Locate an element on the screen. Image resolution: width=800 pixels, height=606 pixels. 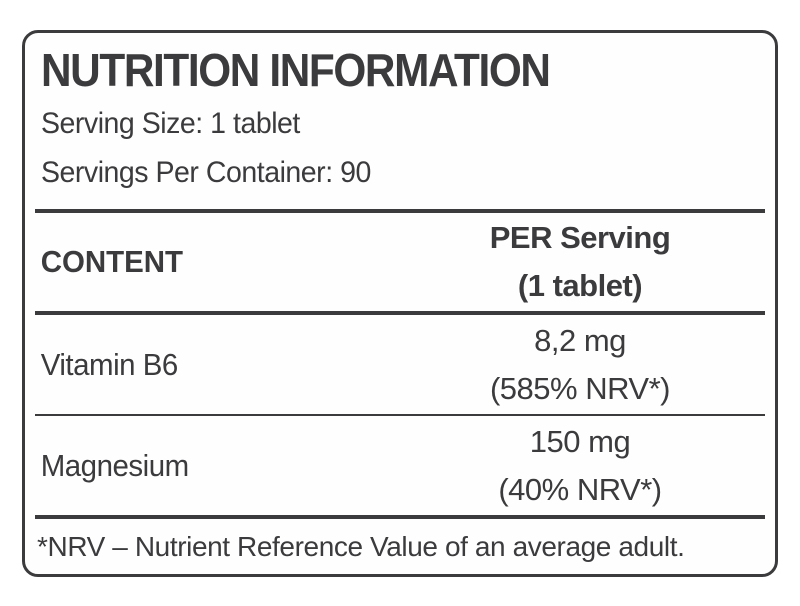
divider-top-thick is located at coordinates (400, 211).